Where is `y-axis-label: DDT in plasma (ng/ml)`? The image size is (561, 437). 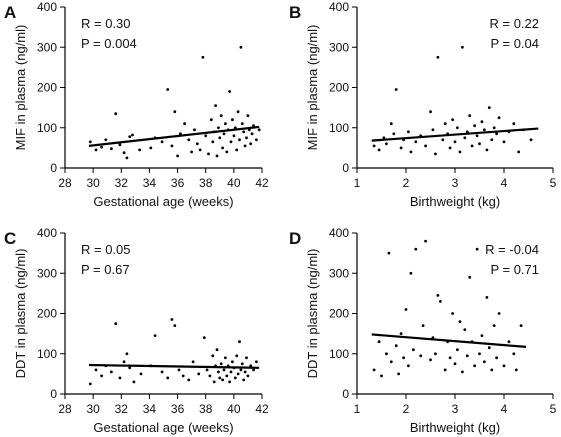
y-axis-label: DDT in plasma (ng/ml) is located at coordinates (20, 314).